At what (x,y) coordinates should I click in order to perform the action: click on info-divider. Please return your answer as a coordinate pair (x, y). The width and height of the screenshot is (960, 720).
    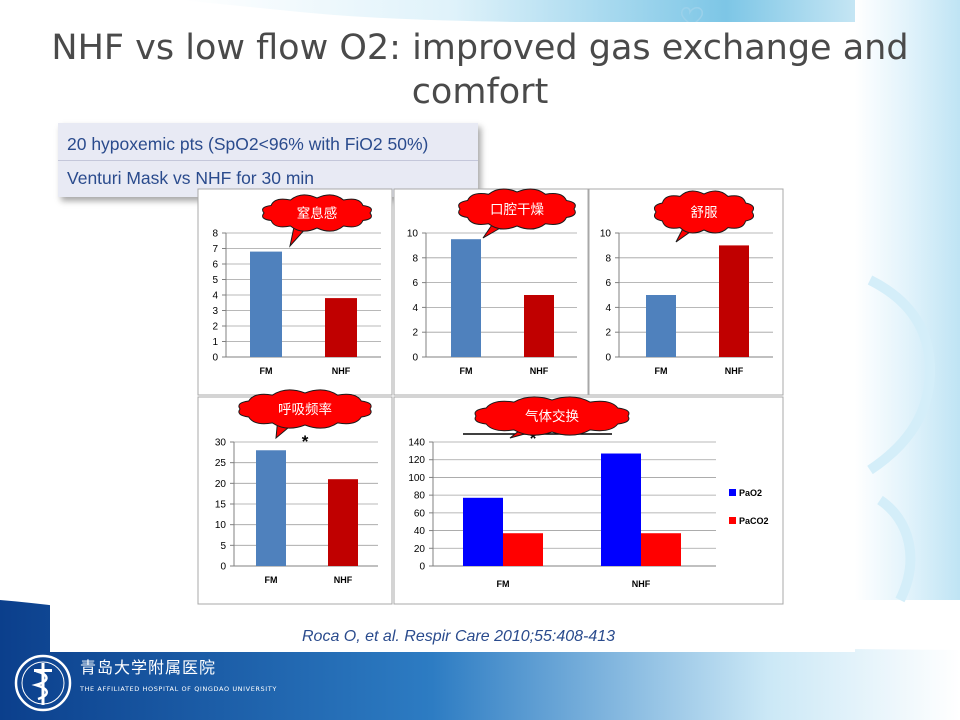
    Looking at the image, I should click on (268, 160).